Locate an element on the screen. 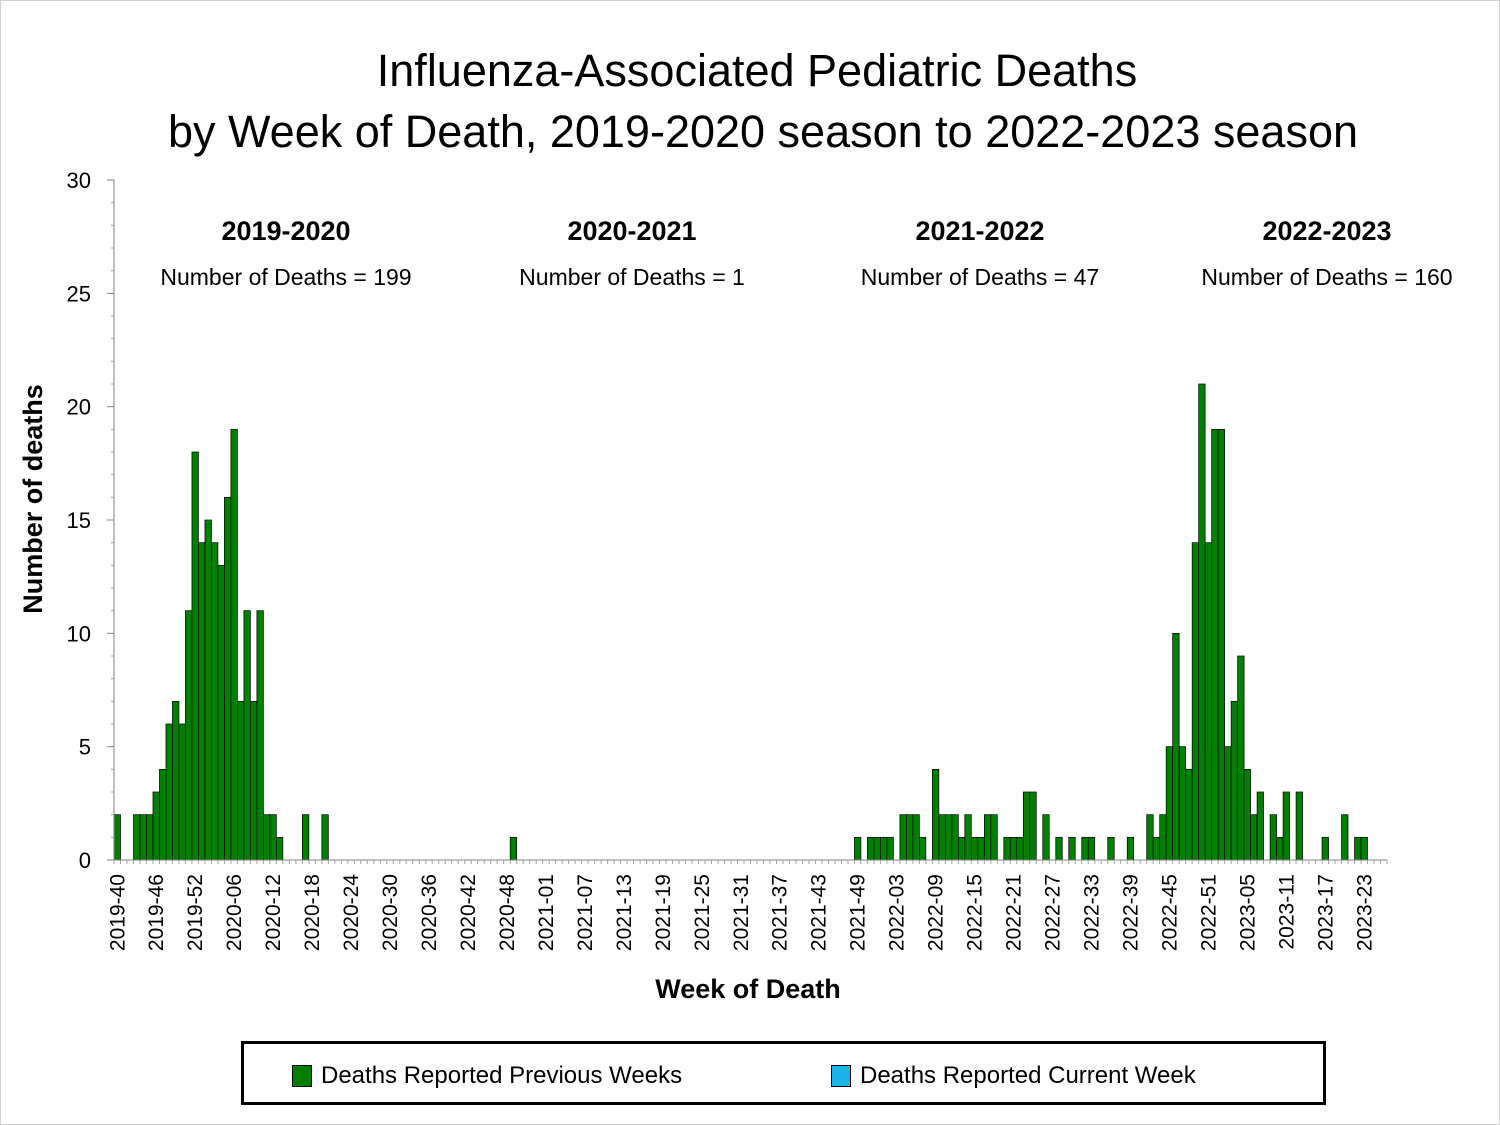 The height and width of the screenshot is (1125, 1500). y-tick-label: 30 is located at coordinates (79, 180).